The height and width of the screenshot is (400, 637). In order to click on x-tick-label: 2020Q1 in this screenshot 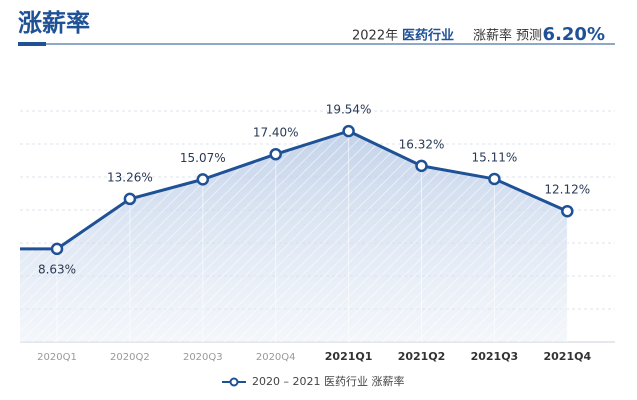, I will do `click(57, 357)`.